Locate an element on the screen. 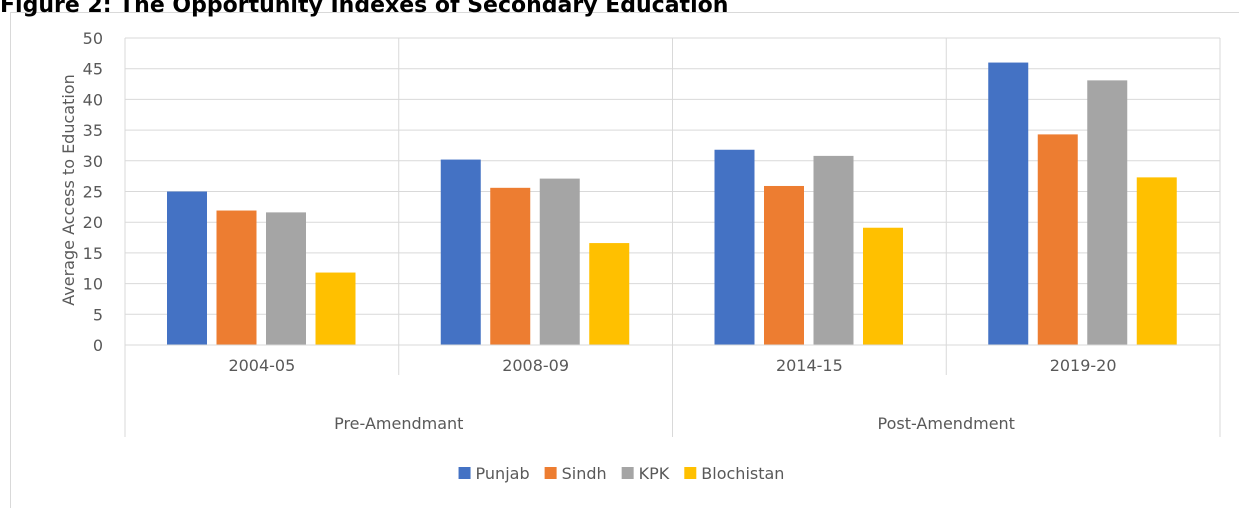  legend-label: KPK is located at coordinates (654, 473).